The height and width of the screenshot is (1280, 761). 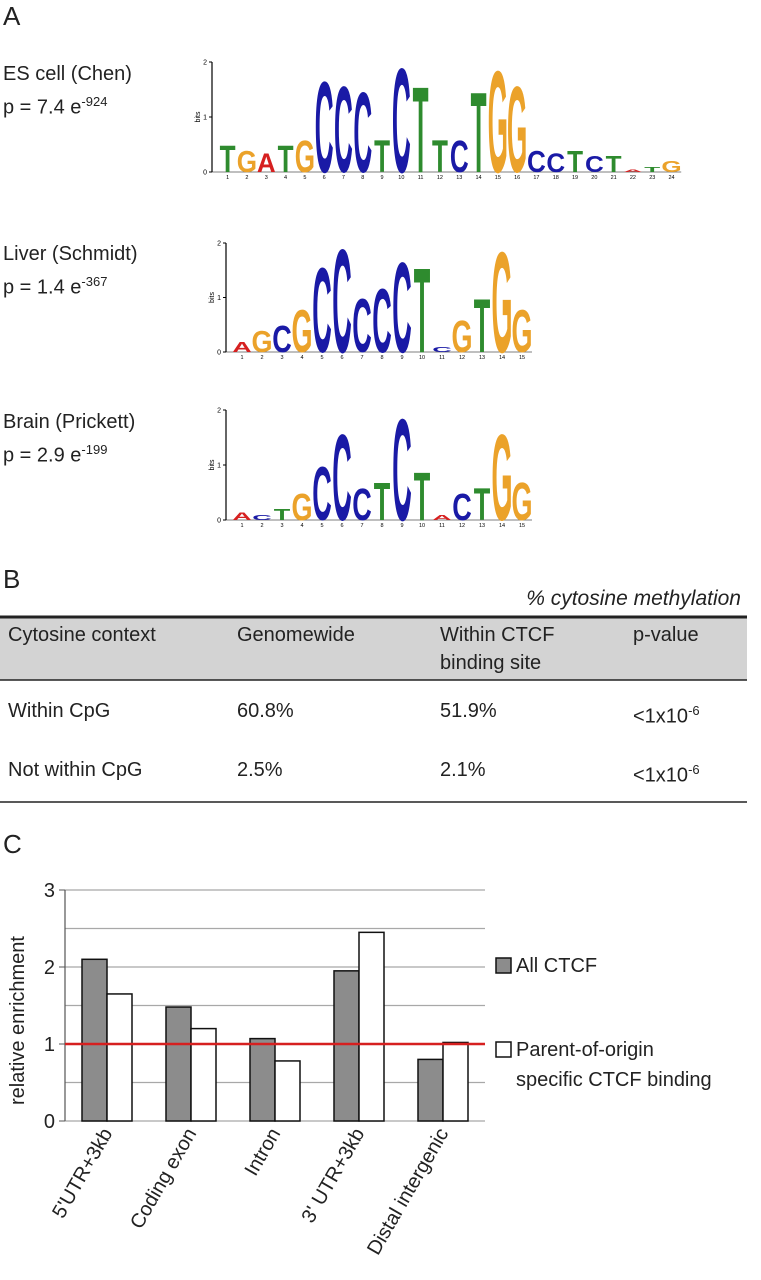 I want to click on y-axis-label: relative enrichment, so click(x=18, y=1020).